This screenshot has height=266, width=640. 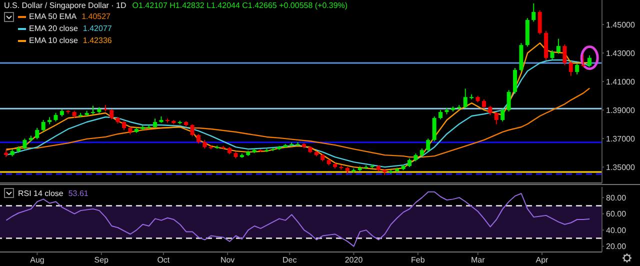 I want to click on x-tick-label: Dec, so click(x=289, y=260).